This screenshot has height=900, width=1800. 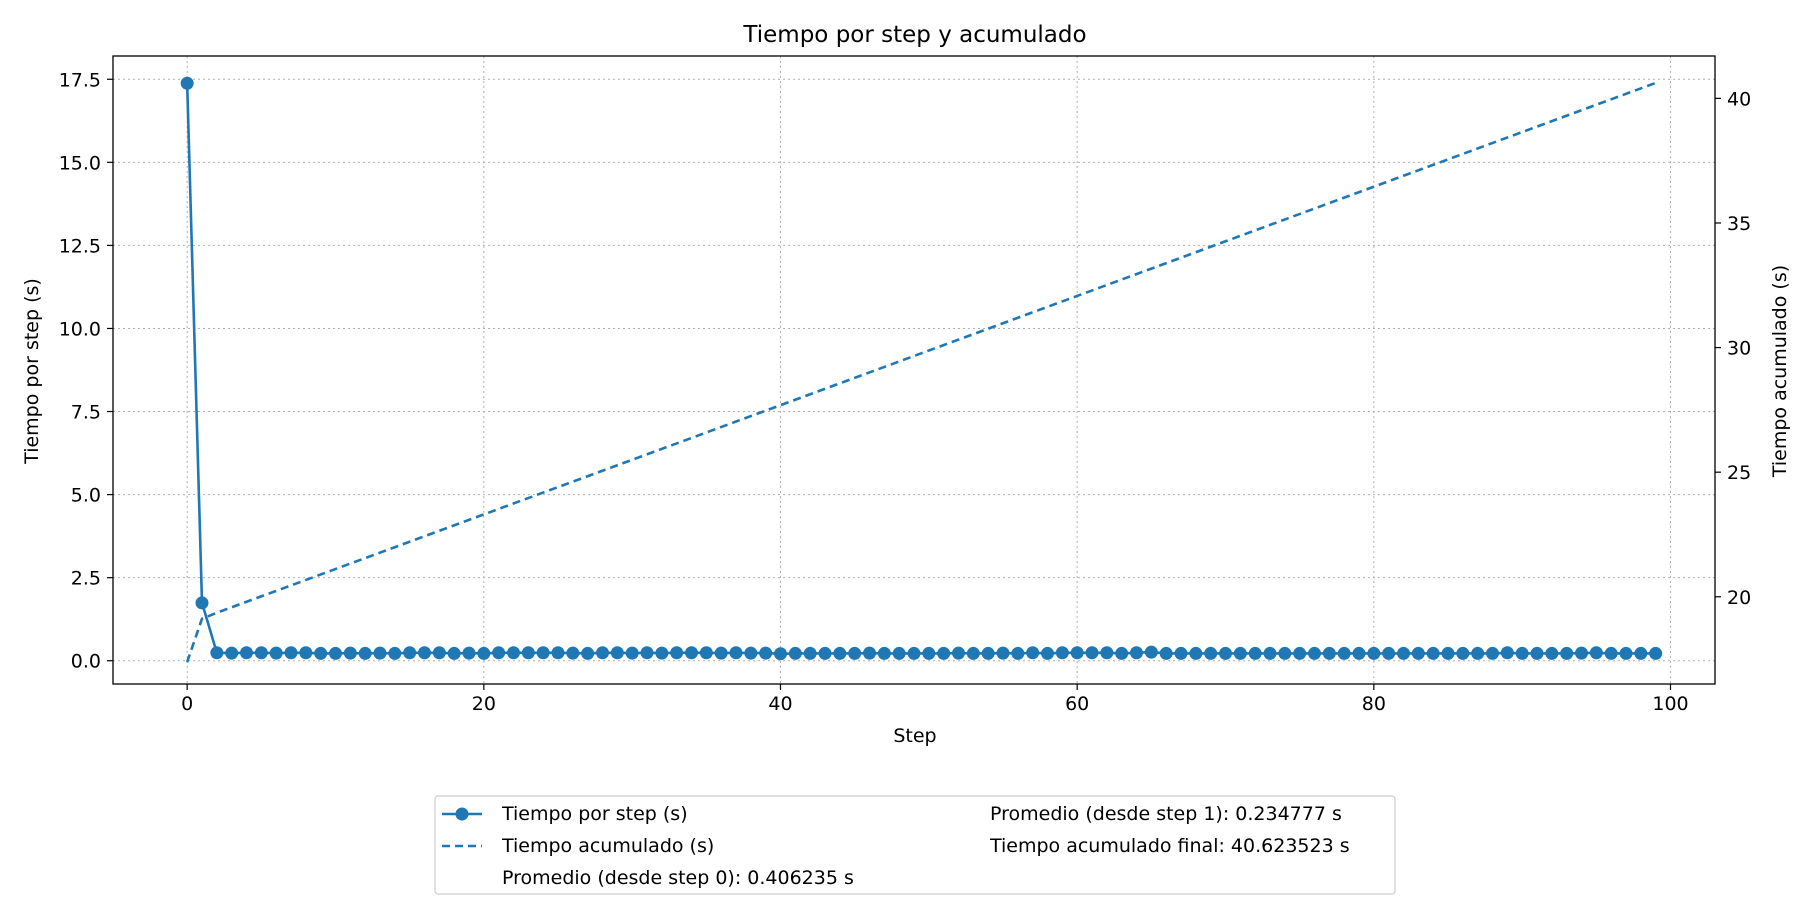 What do you see at coordinates (80, 163) in the screenshot?
I see `y-tick-label-left: 15.0` at bounding box center [80, 163].